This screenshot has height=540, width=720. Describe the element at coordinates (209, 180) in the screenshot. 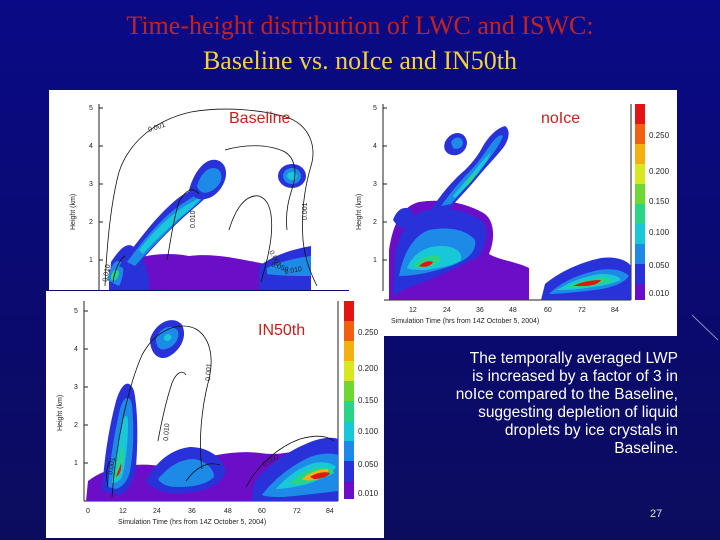

I see `baseline-blob-upper-mid` at that location.